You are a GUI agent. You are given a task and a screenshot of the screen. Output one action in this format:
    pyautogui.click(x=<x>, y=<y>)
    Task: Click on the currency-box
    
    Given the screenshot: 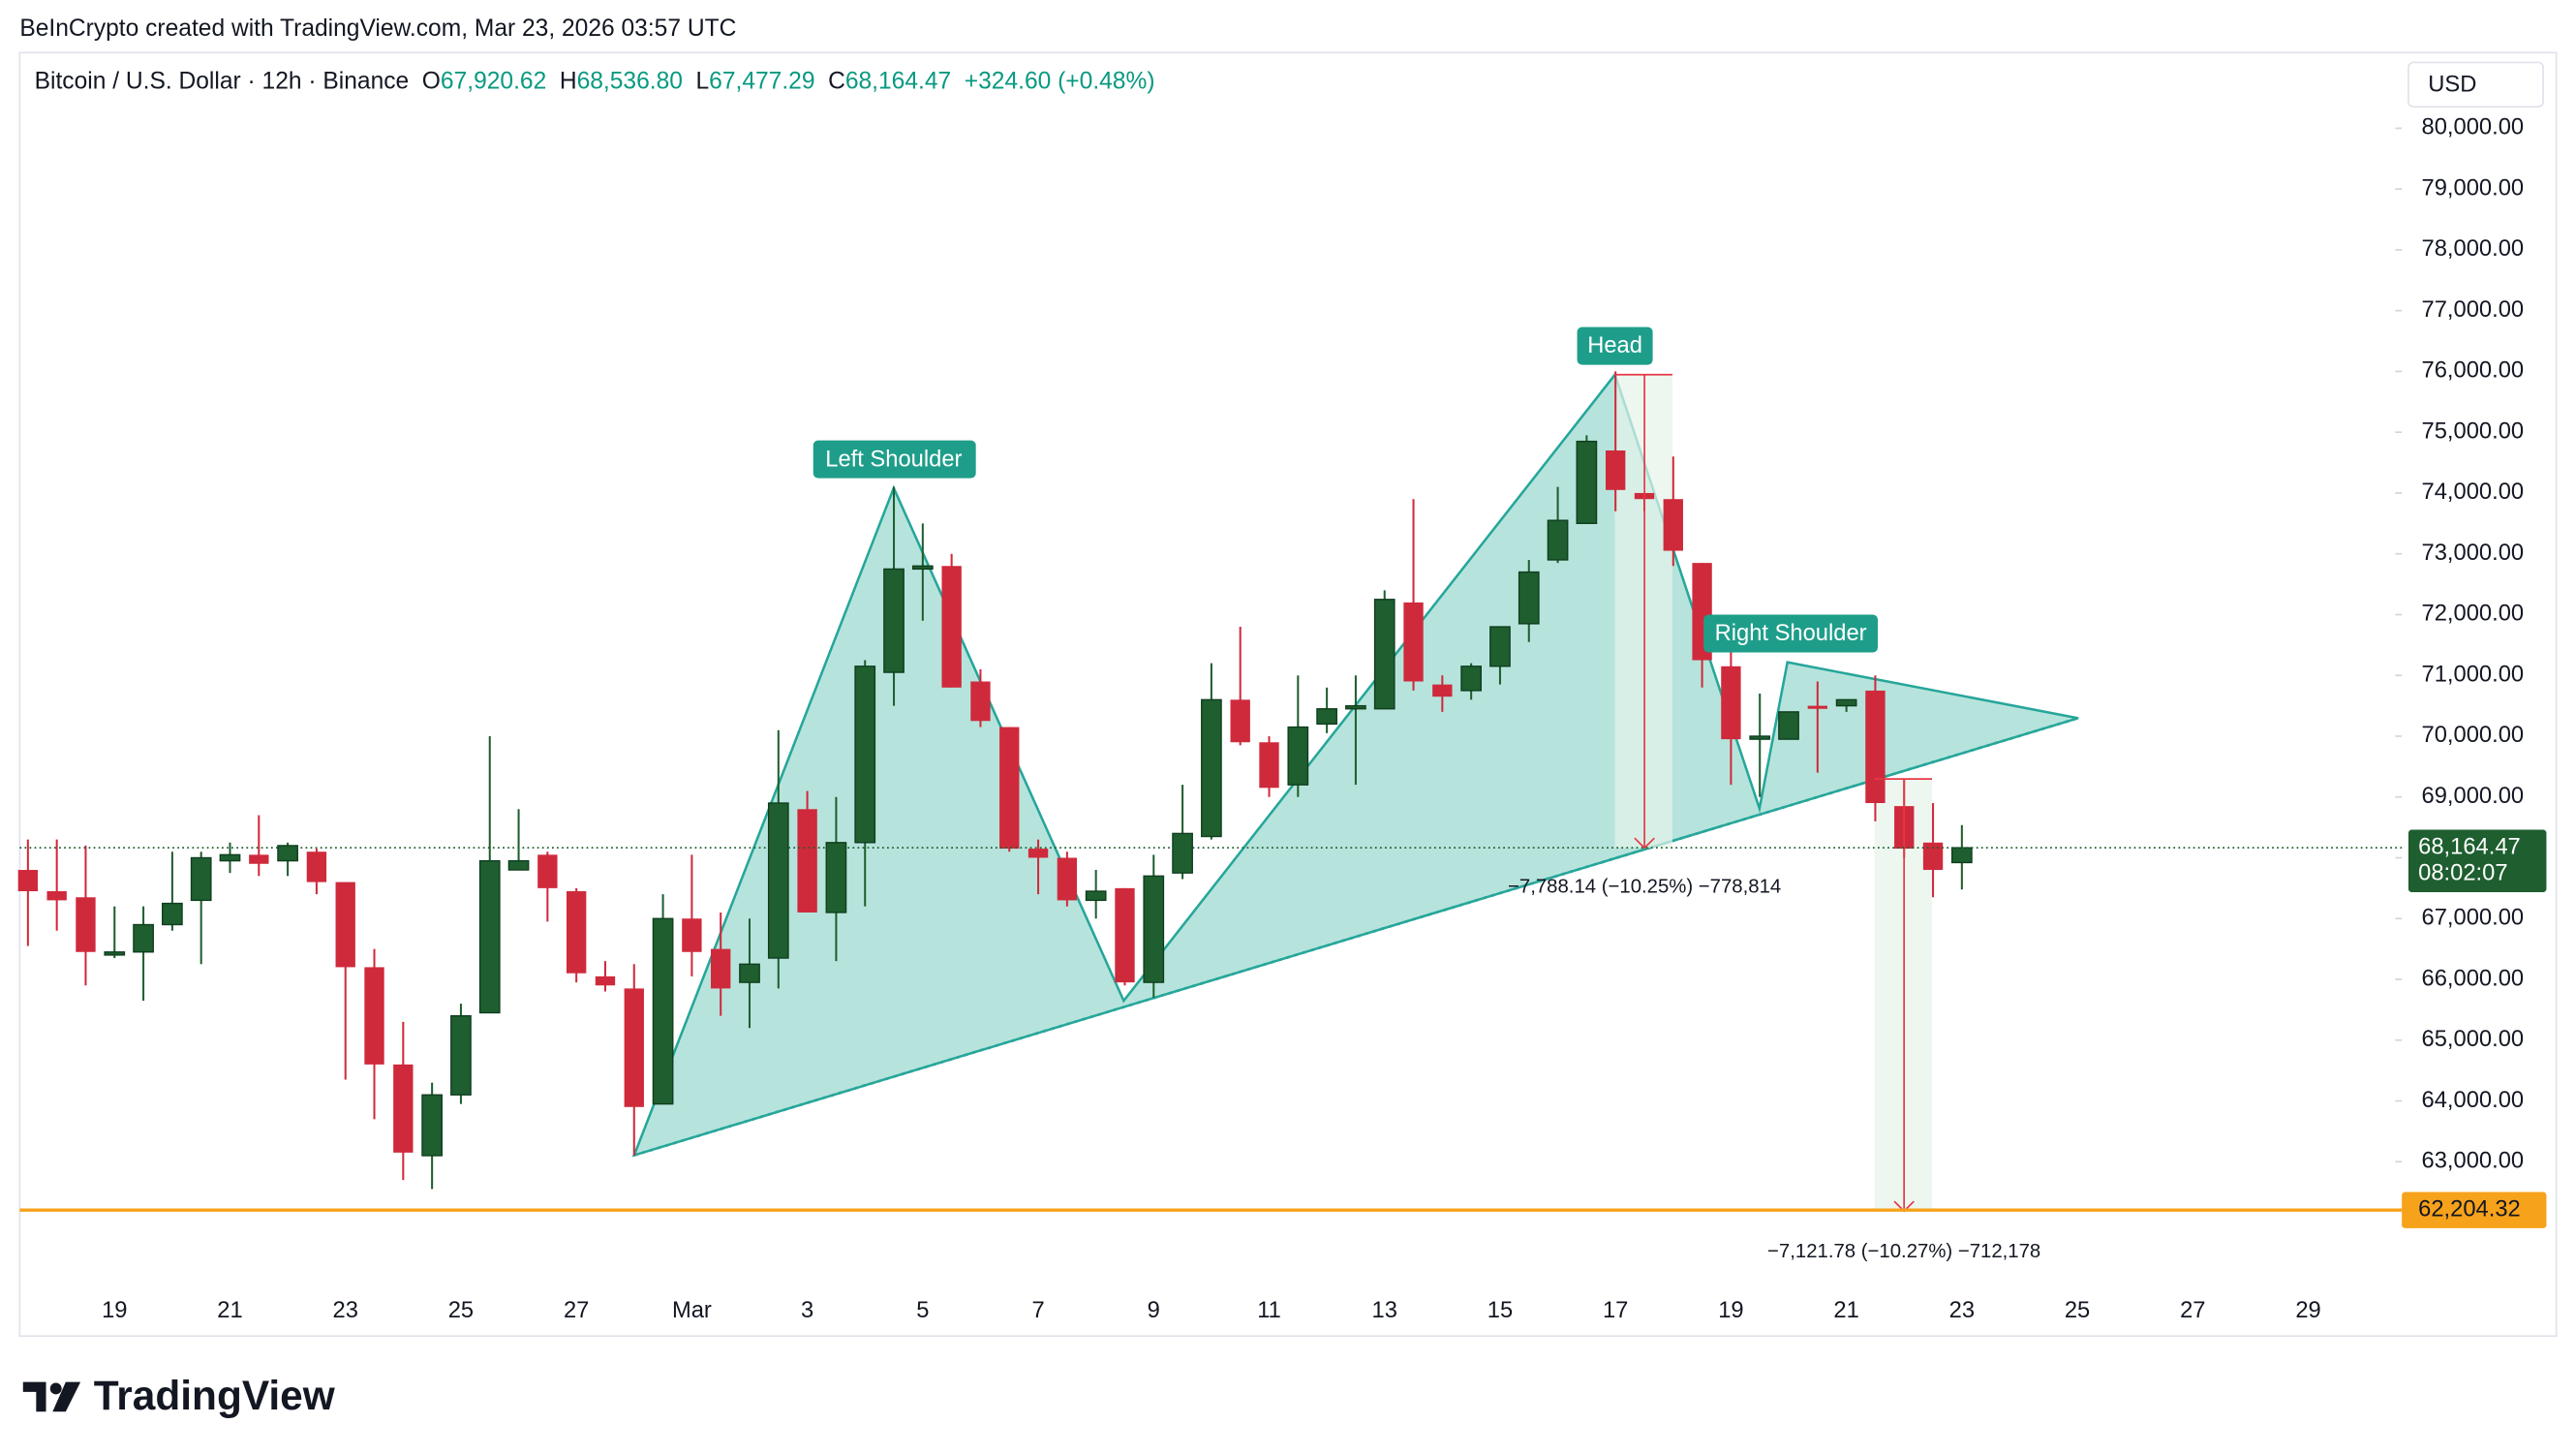 What is the action you would take?
    pyautogui.click(x=2475, y=85)
    